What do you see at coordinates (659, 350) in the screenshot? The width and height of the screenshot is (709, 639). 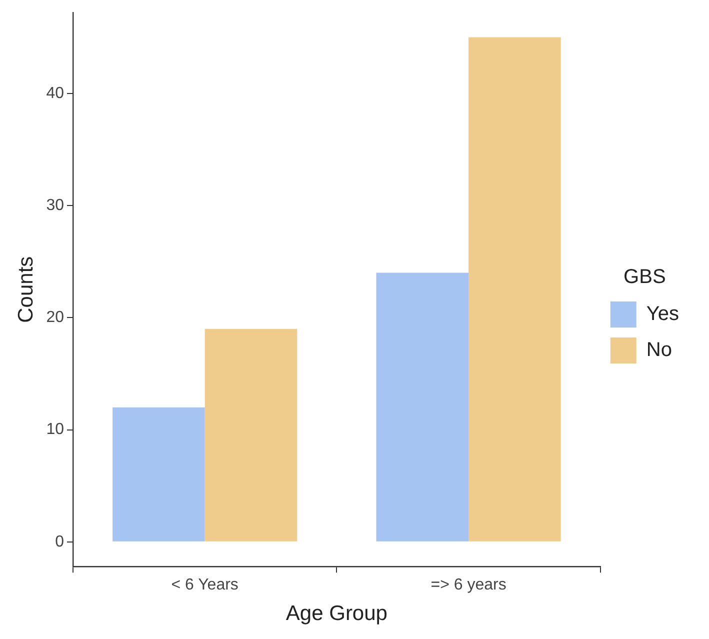 I see `legend-label: No` at bounding box center [659, 350].